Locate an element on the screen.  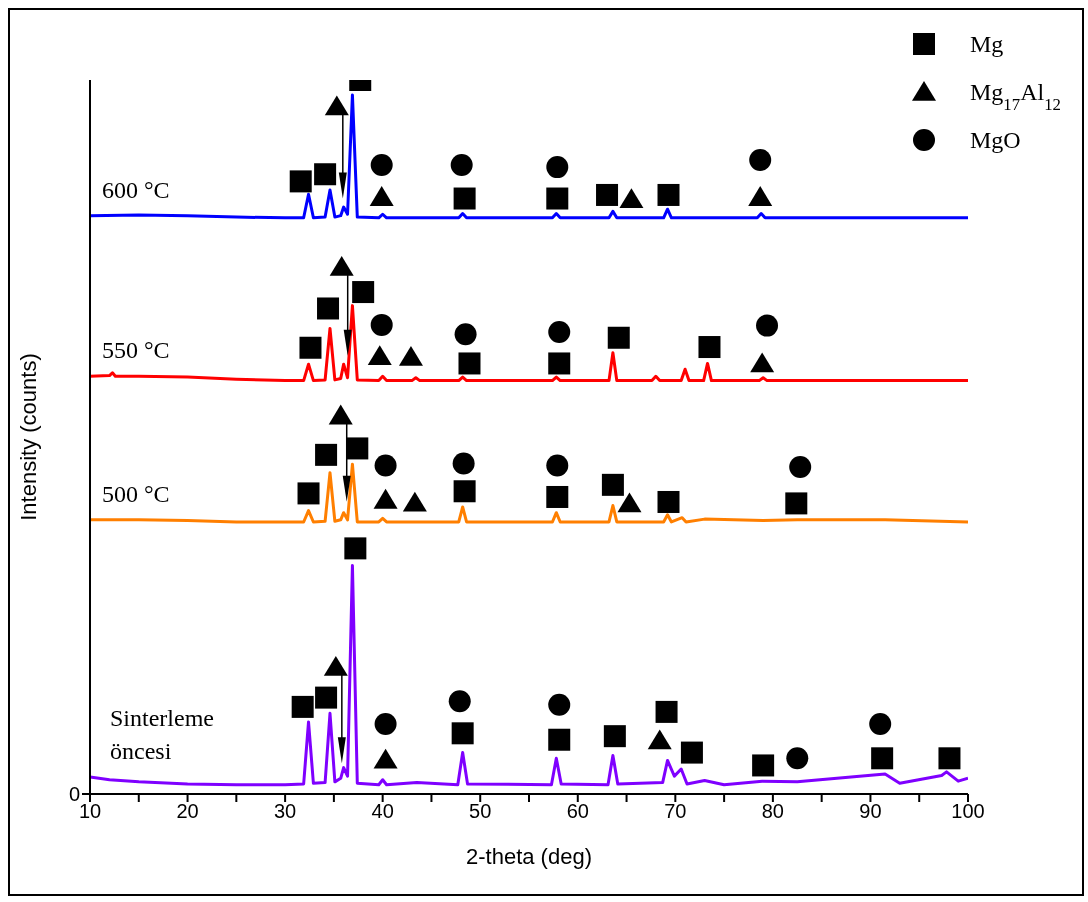
x-tick-label: 50 is located at coordinates (480, 811).